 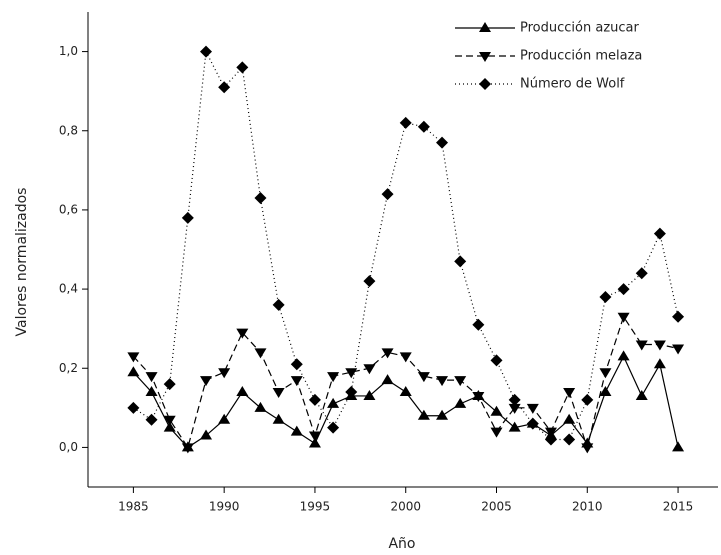 What do you see at coordinates (572, 84) in the screenshot?
I see `legend-label: Número de Wolf` at bounding box center [572, 84].